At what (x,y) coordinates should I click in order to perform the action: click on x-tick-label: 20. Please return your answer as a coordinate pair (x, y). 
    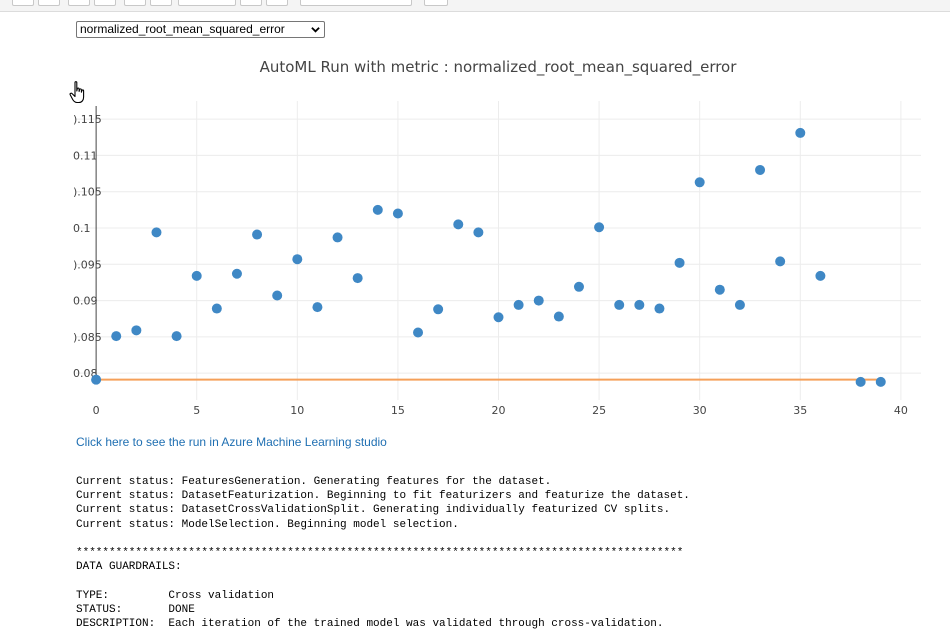
    Looking at the image, I should click on (499, 410).